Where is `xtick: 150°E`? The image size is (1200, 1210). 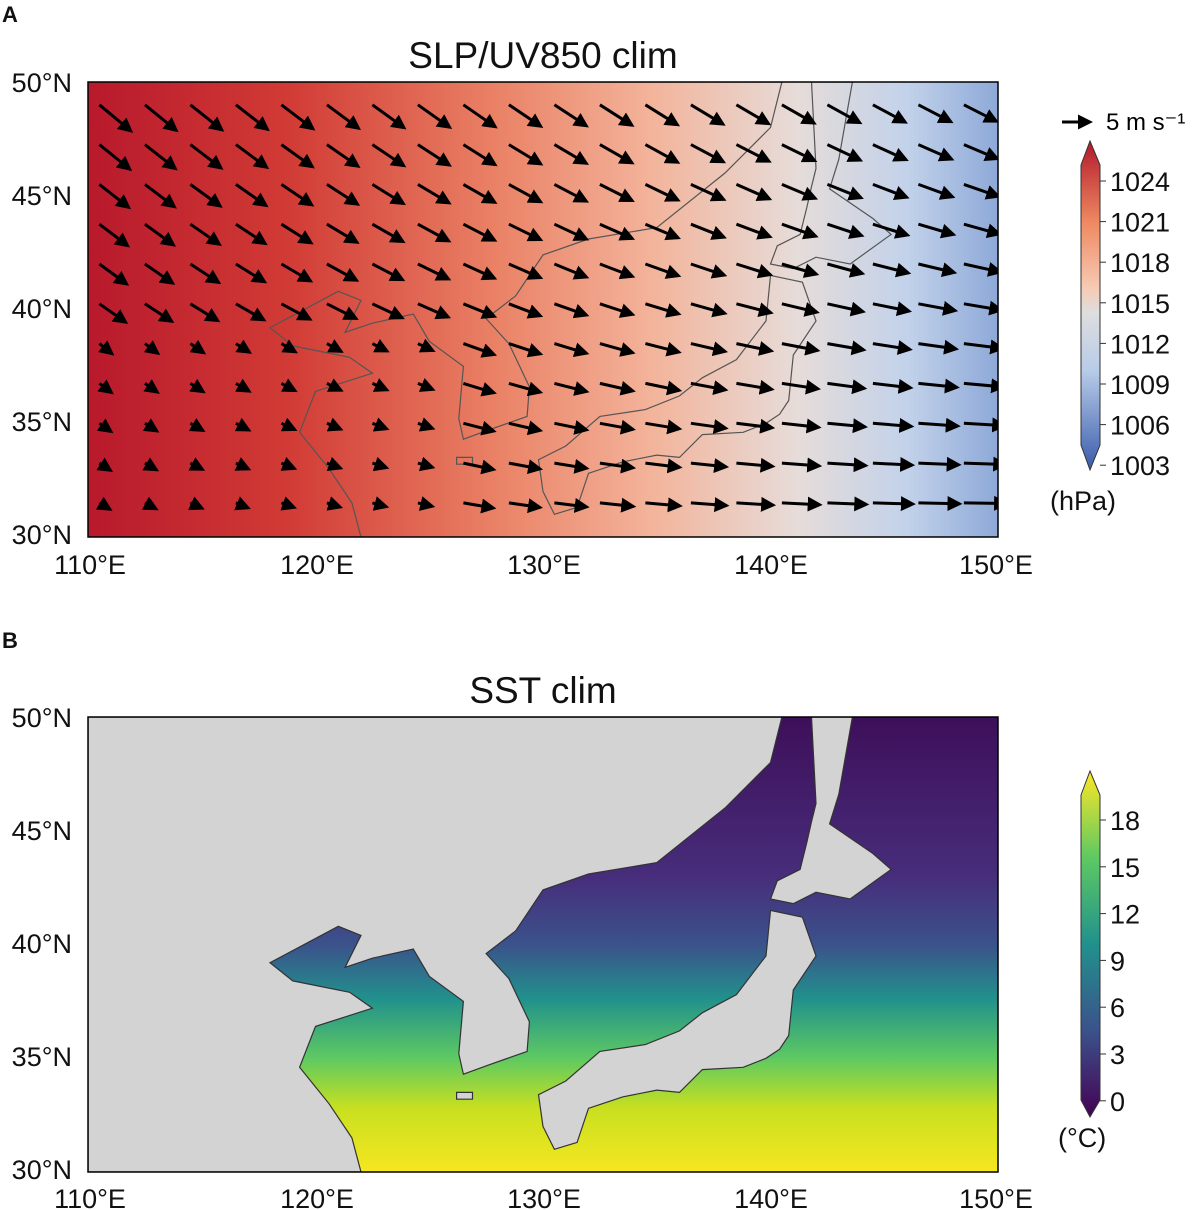 xtick: 150°E is located at coordinates (996, 565).